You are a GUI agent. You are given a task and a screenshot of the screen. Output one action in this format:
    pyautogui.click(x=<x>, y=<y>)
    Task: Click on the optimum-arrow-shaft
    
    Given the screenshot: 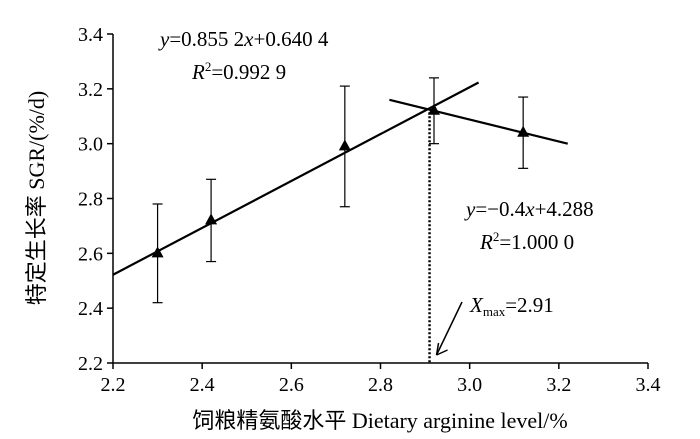 What is the action you would take?
    pyautogui.click(x=449, y=328)
    